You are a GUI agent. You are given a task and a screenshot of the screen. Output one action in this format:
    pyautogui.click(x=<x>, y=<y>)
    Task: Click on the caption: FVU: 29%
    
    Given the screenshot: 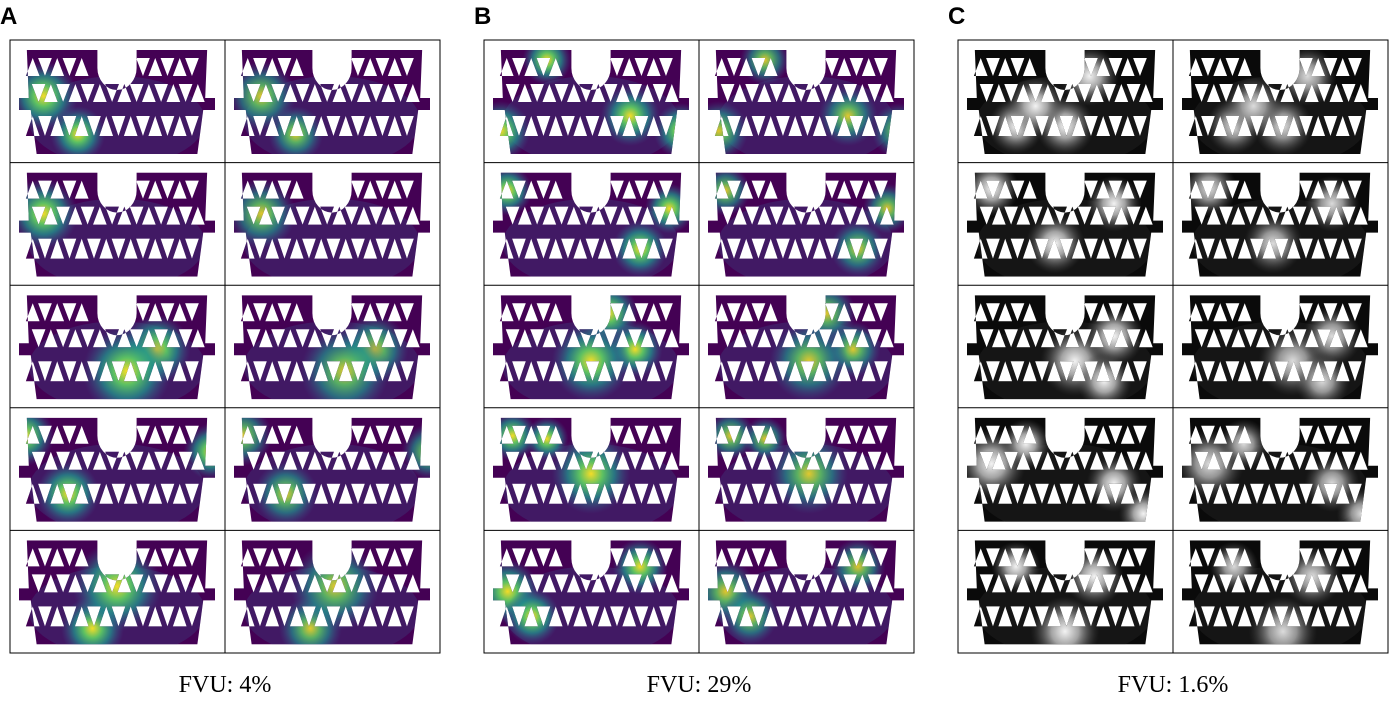 What is the action you would take?
    pyautogui.click(x=699, y=685)
    